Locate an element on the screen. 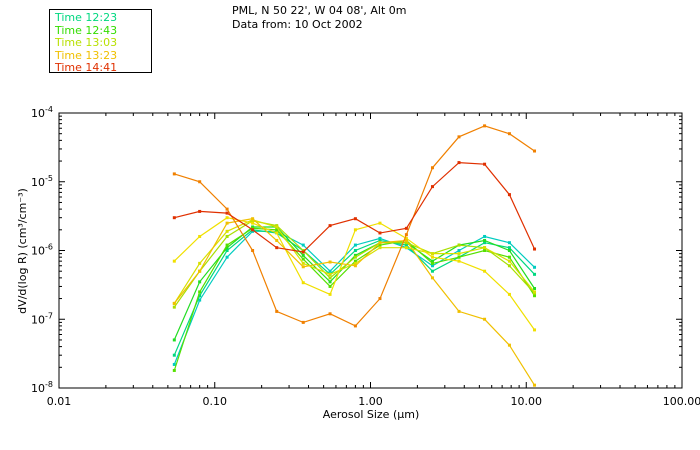  x-tick-label: 100.00 is located at coordinates (681, 401).